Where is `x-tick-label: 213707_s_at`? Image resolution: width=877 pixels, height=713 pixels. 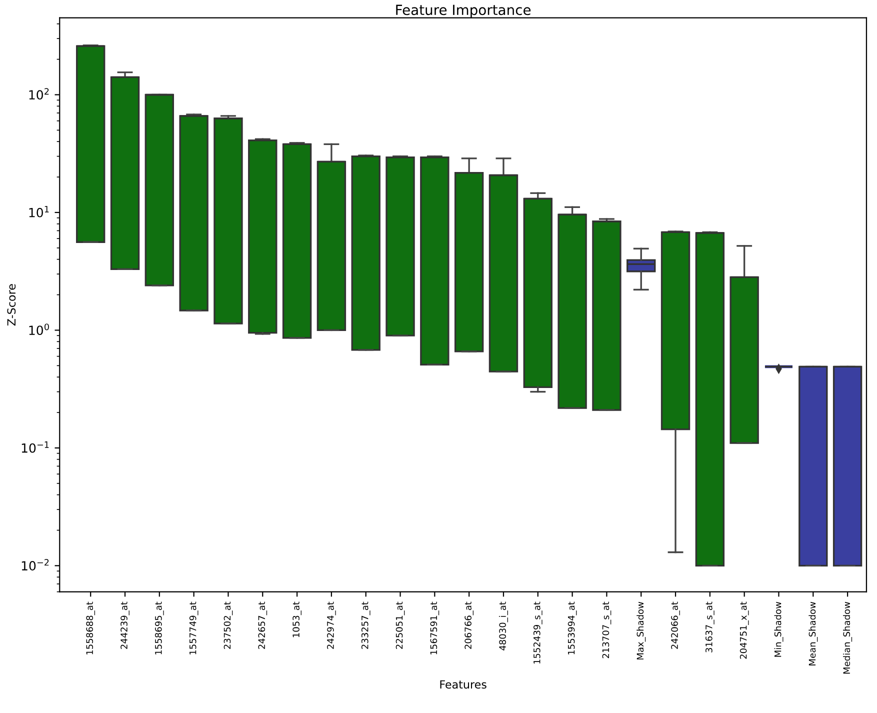 x-tick-label: 213707_s_at is located at coordinates (607, 630).